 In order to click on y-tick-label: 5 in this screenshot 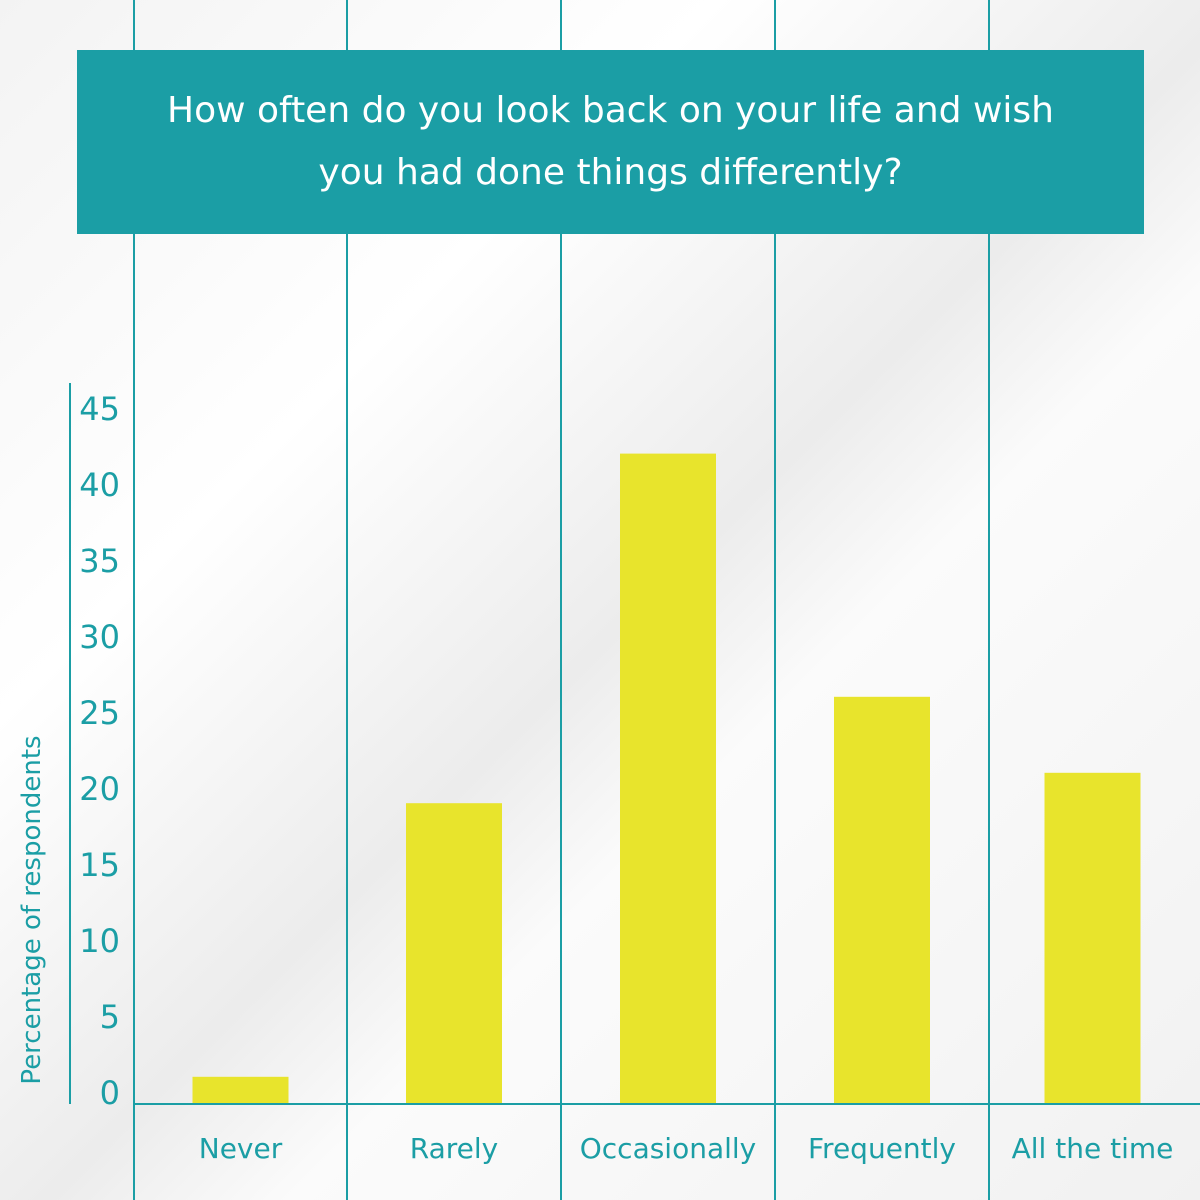, I will do `click(110, 1017)`.